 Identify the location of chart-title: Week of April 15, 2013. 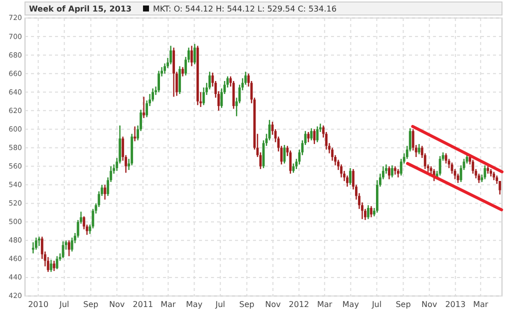
(80, 9).